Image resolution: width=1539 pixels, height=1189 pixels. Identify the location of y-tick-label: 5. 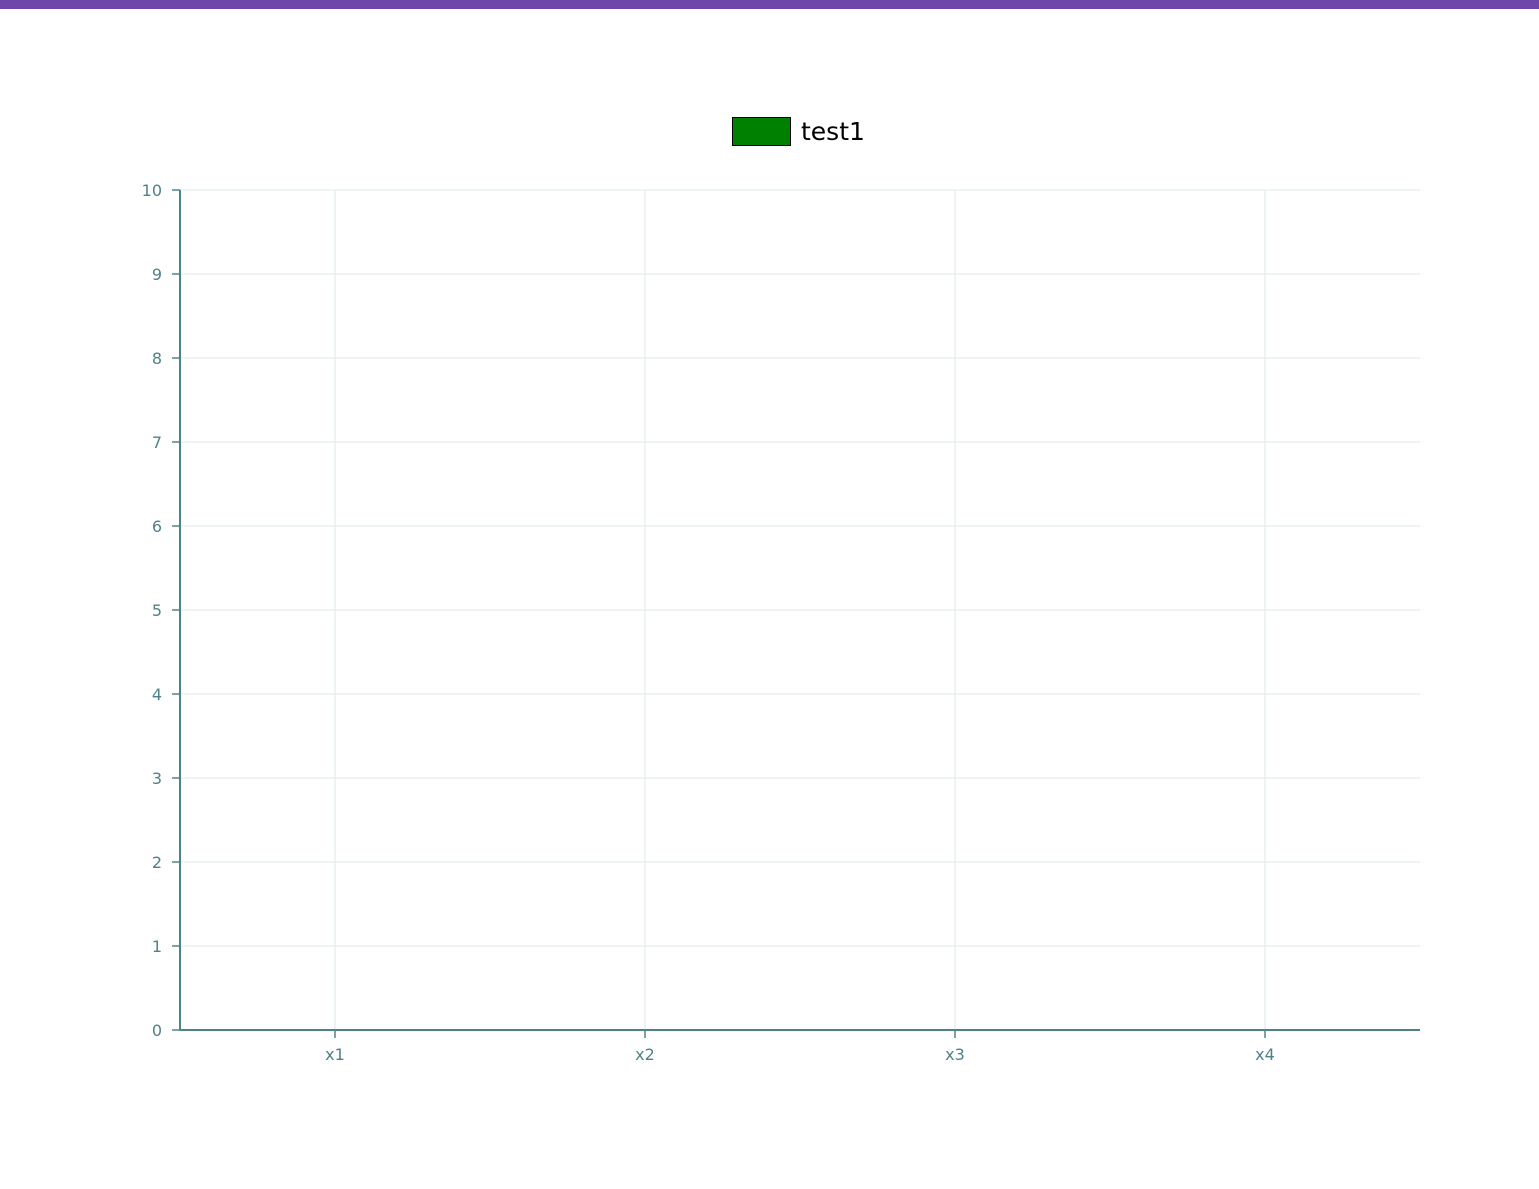
(157, 610).